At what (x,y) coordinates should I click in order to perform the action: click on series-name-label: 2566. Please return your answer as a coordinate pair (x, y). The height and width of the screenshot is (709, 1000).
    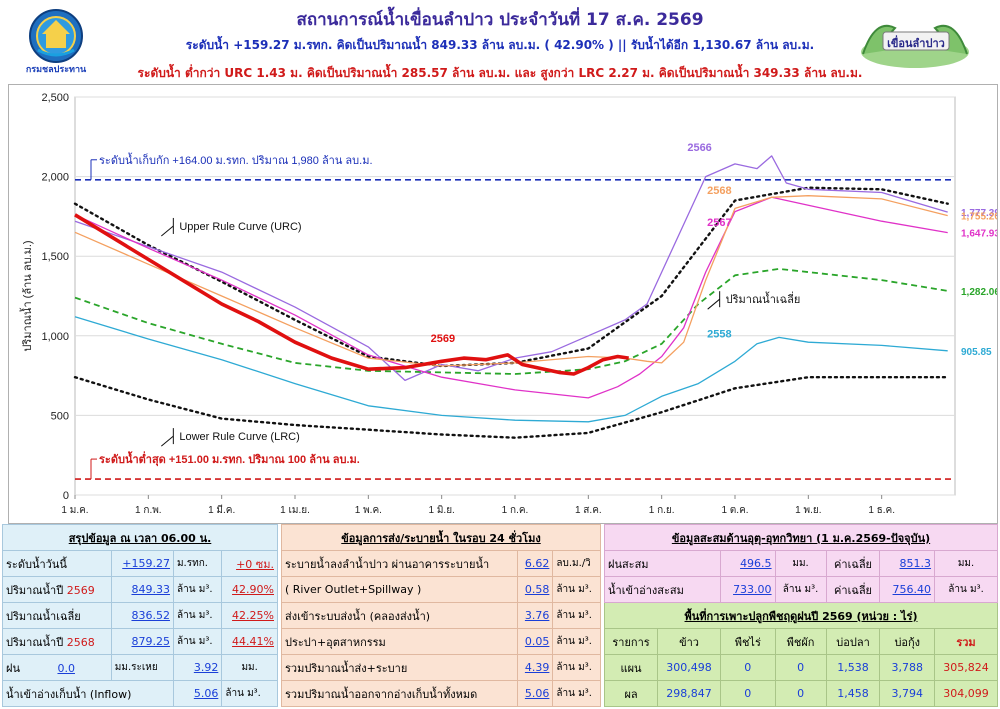
    Looking at the image, I should click on (699, 148).